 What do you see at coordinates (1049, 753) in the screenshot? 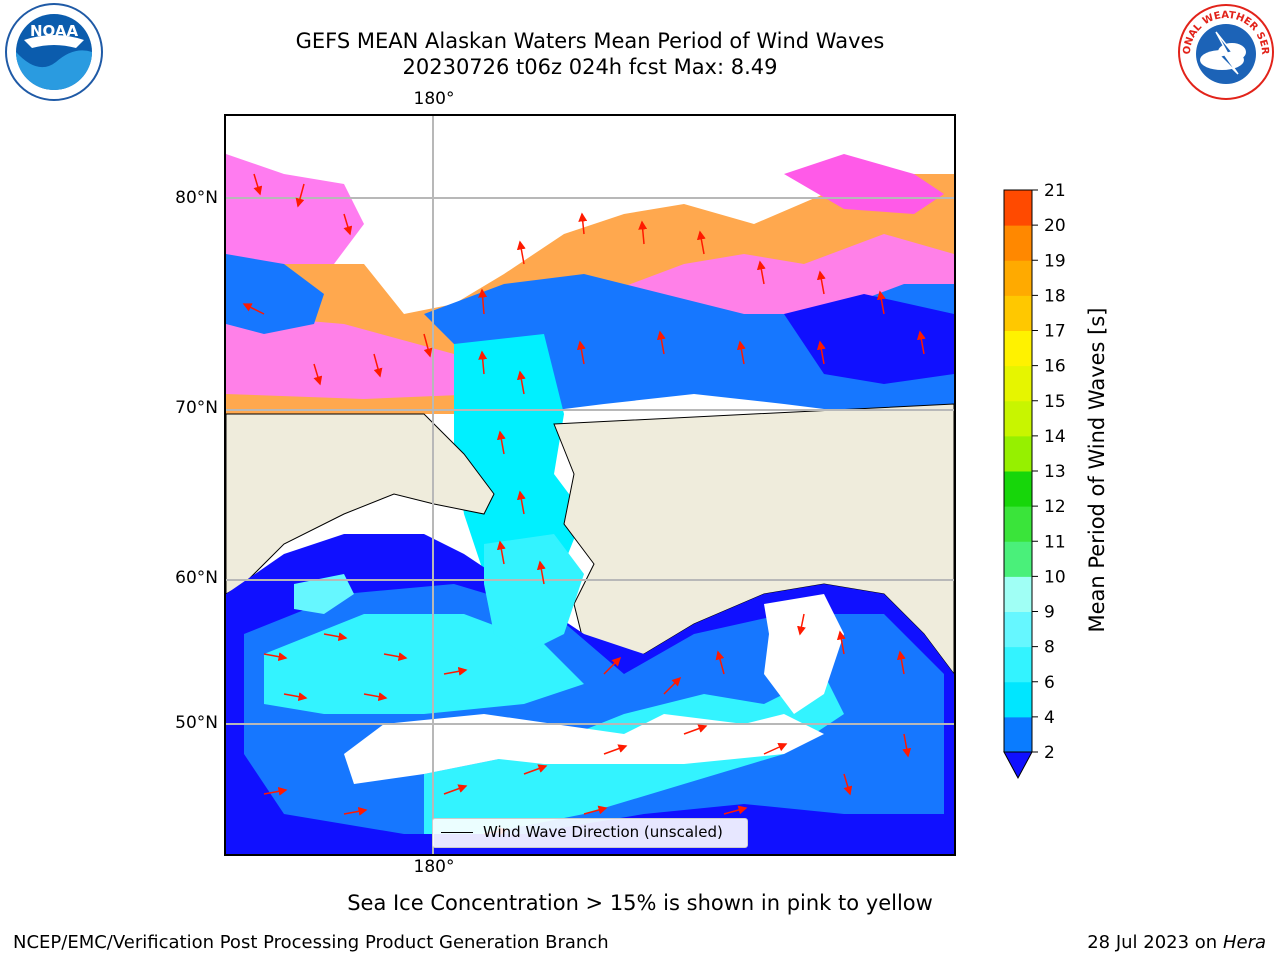
I see `colorbar-tick-label: 2` at bounding box center [1049, 753].